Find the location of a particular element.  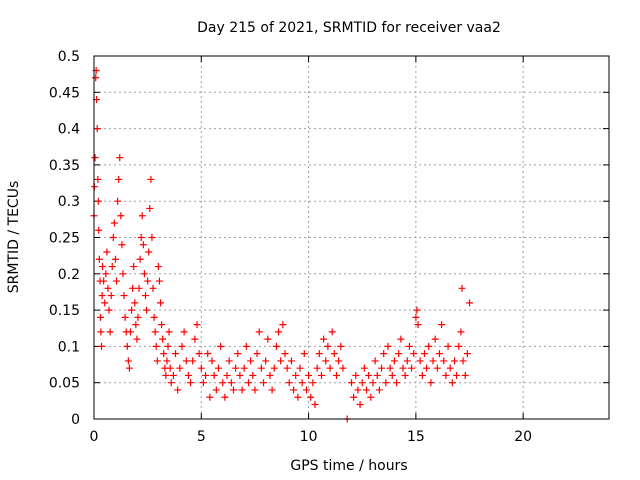

x-tick-label: 10 is located at coordinates (309, 437).